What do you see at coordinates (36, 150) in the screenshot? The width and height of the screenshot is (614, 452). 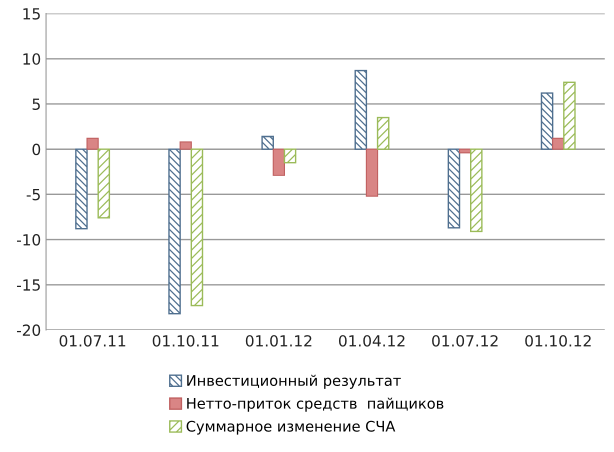 I see `y-tick-label: 0` at bounding box center [36, 150].